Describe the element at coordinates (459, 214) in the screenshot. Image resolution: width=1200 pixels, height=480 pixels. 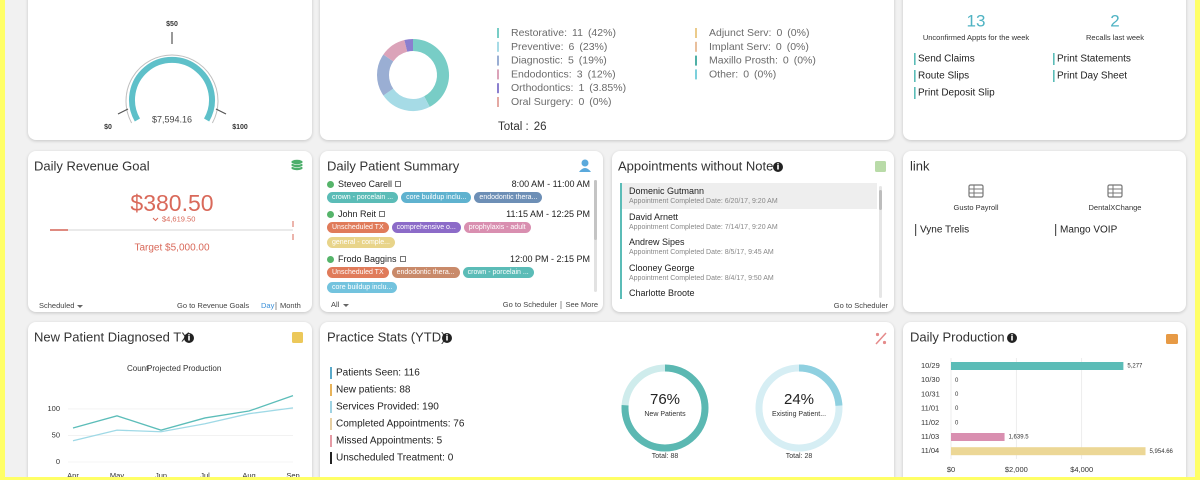
I see `patient-row: John Reit 11:15 AM - 12:25 PM` at that location.